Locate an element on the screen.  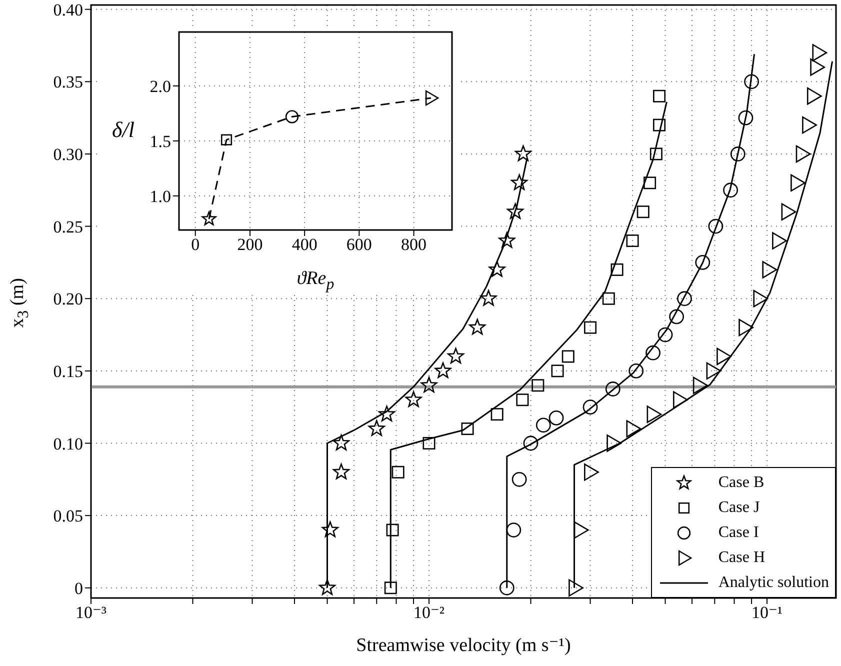
legend-label: Case I is located at coordinates (738, 533).